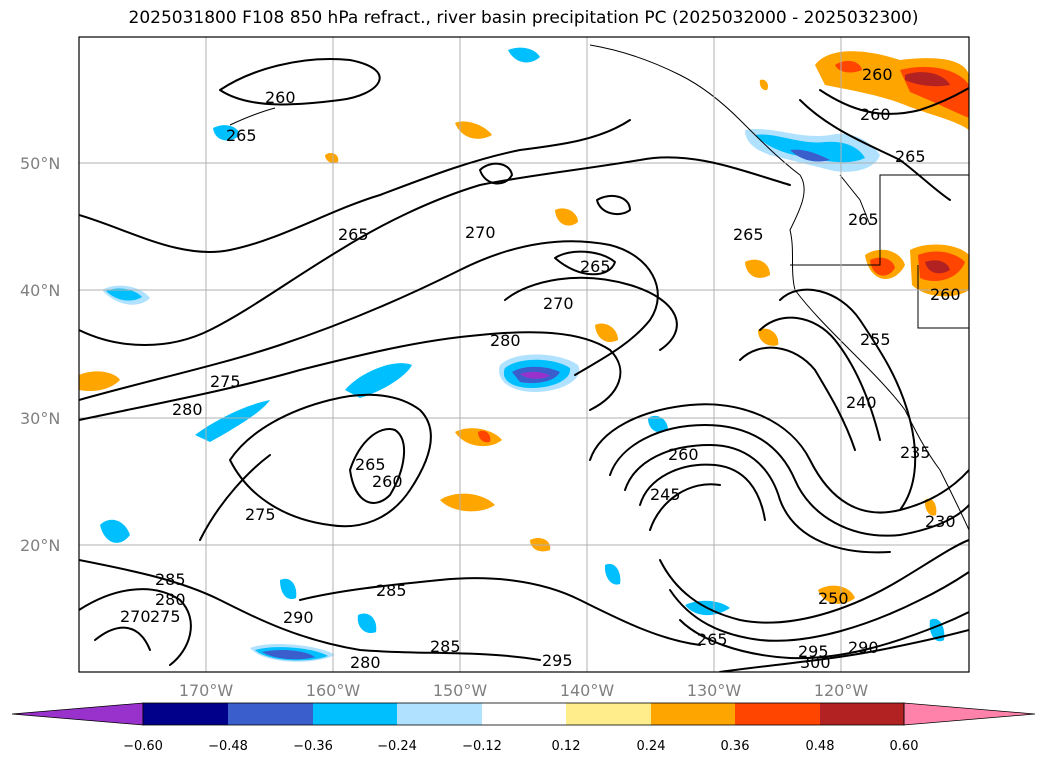 Image resolution: width=1047 pixels, height=765 pixels. Describe the element at coordinates (833, 598) in the screenshot. I see `contour-label: 250` at that location.